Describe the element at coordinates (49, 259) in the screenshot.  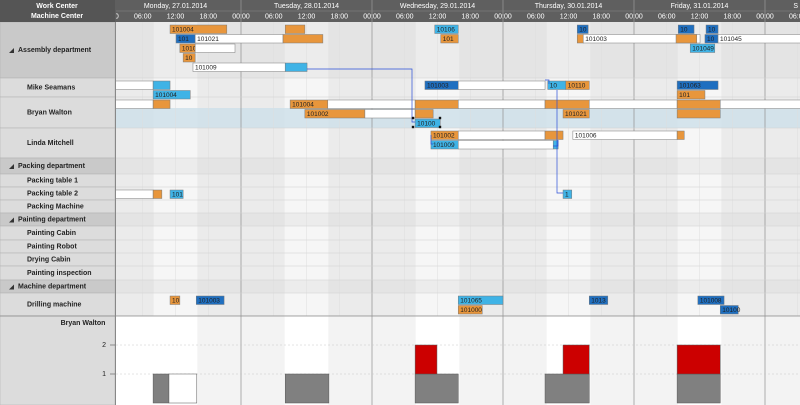
I see `row-label: Drying Cabin` at that location.